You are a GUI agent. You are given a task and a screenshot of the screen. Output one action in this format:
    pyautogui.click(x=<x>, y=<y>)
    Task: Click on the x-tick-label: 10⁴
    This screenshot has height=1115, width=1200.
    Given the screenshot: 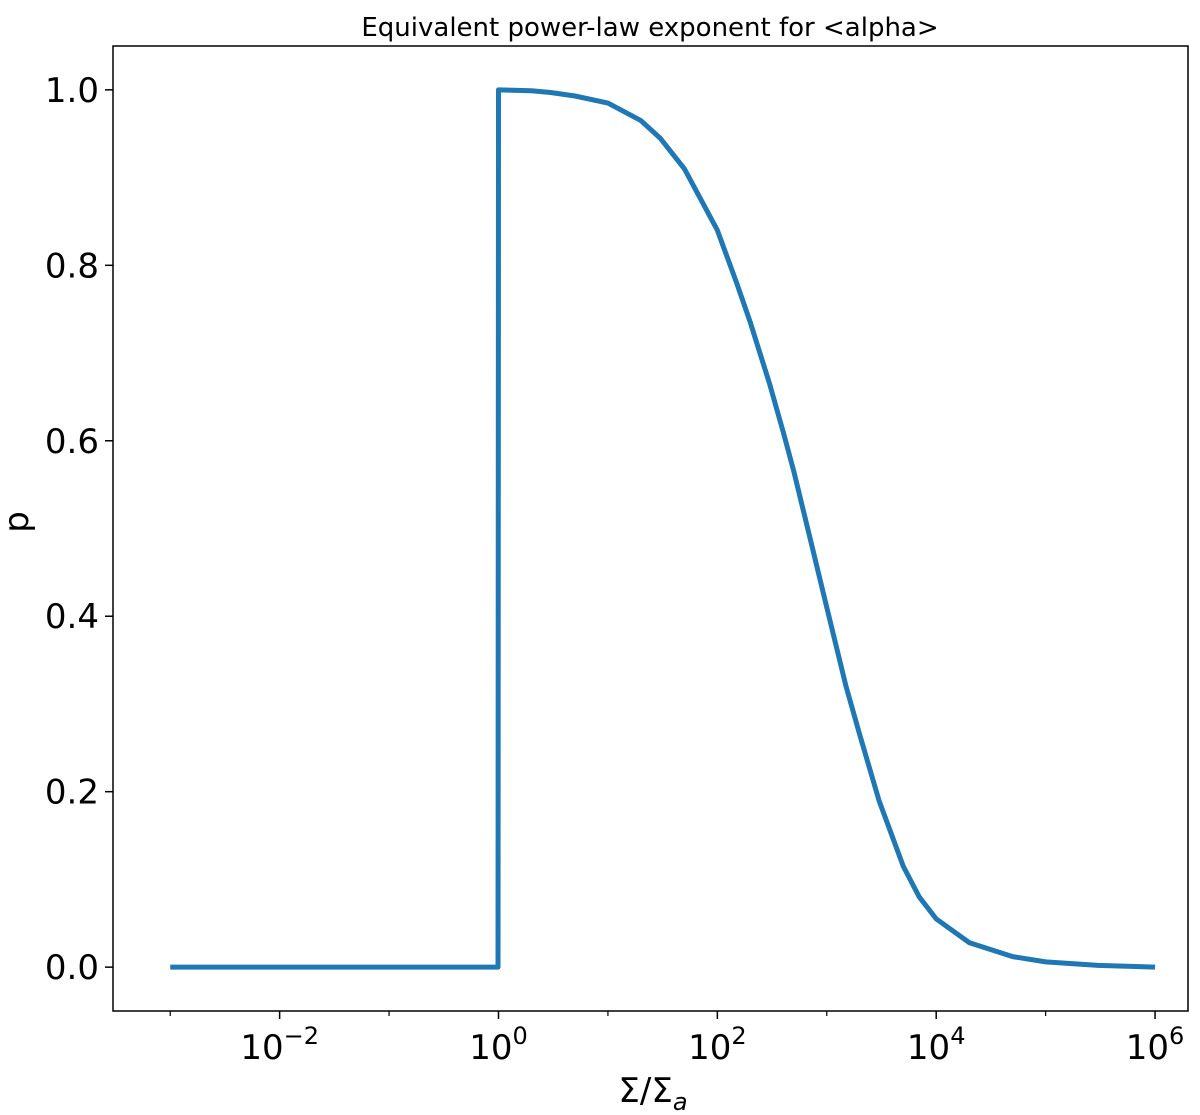 What is the action you would take?
    pyautogui.click(x=936, y=1045)
    